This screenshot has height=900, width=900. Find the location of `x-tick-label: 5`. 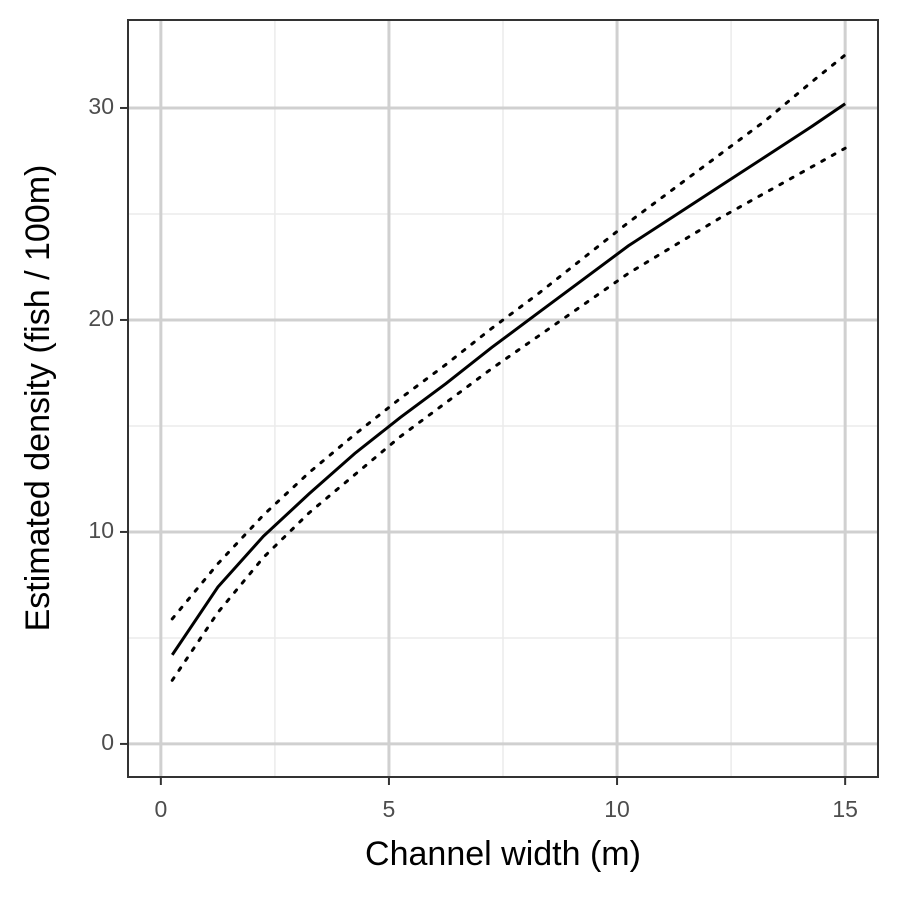

x-tick-label: 5 is located at coordinates (389, 809).